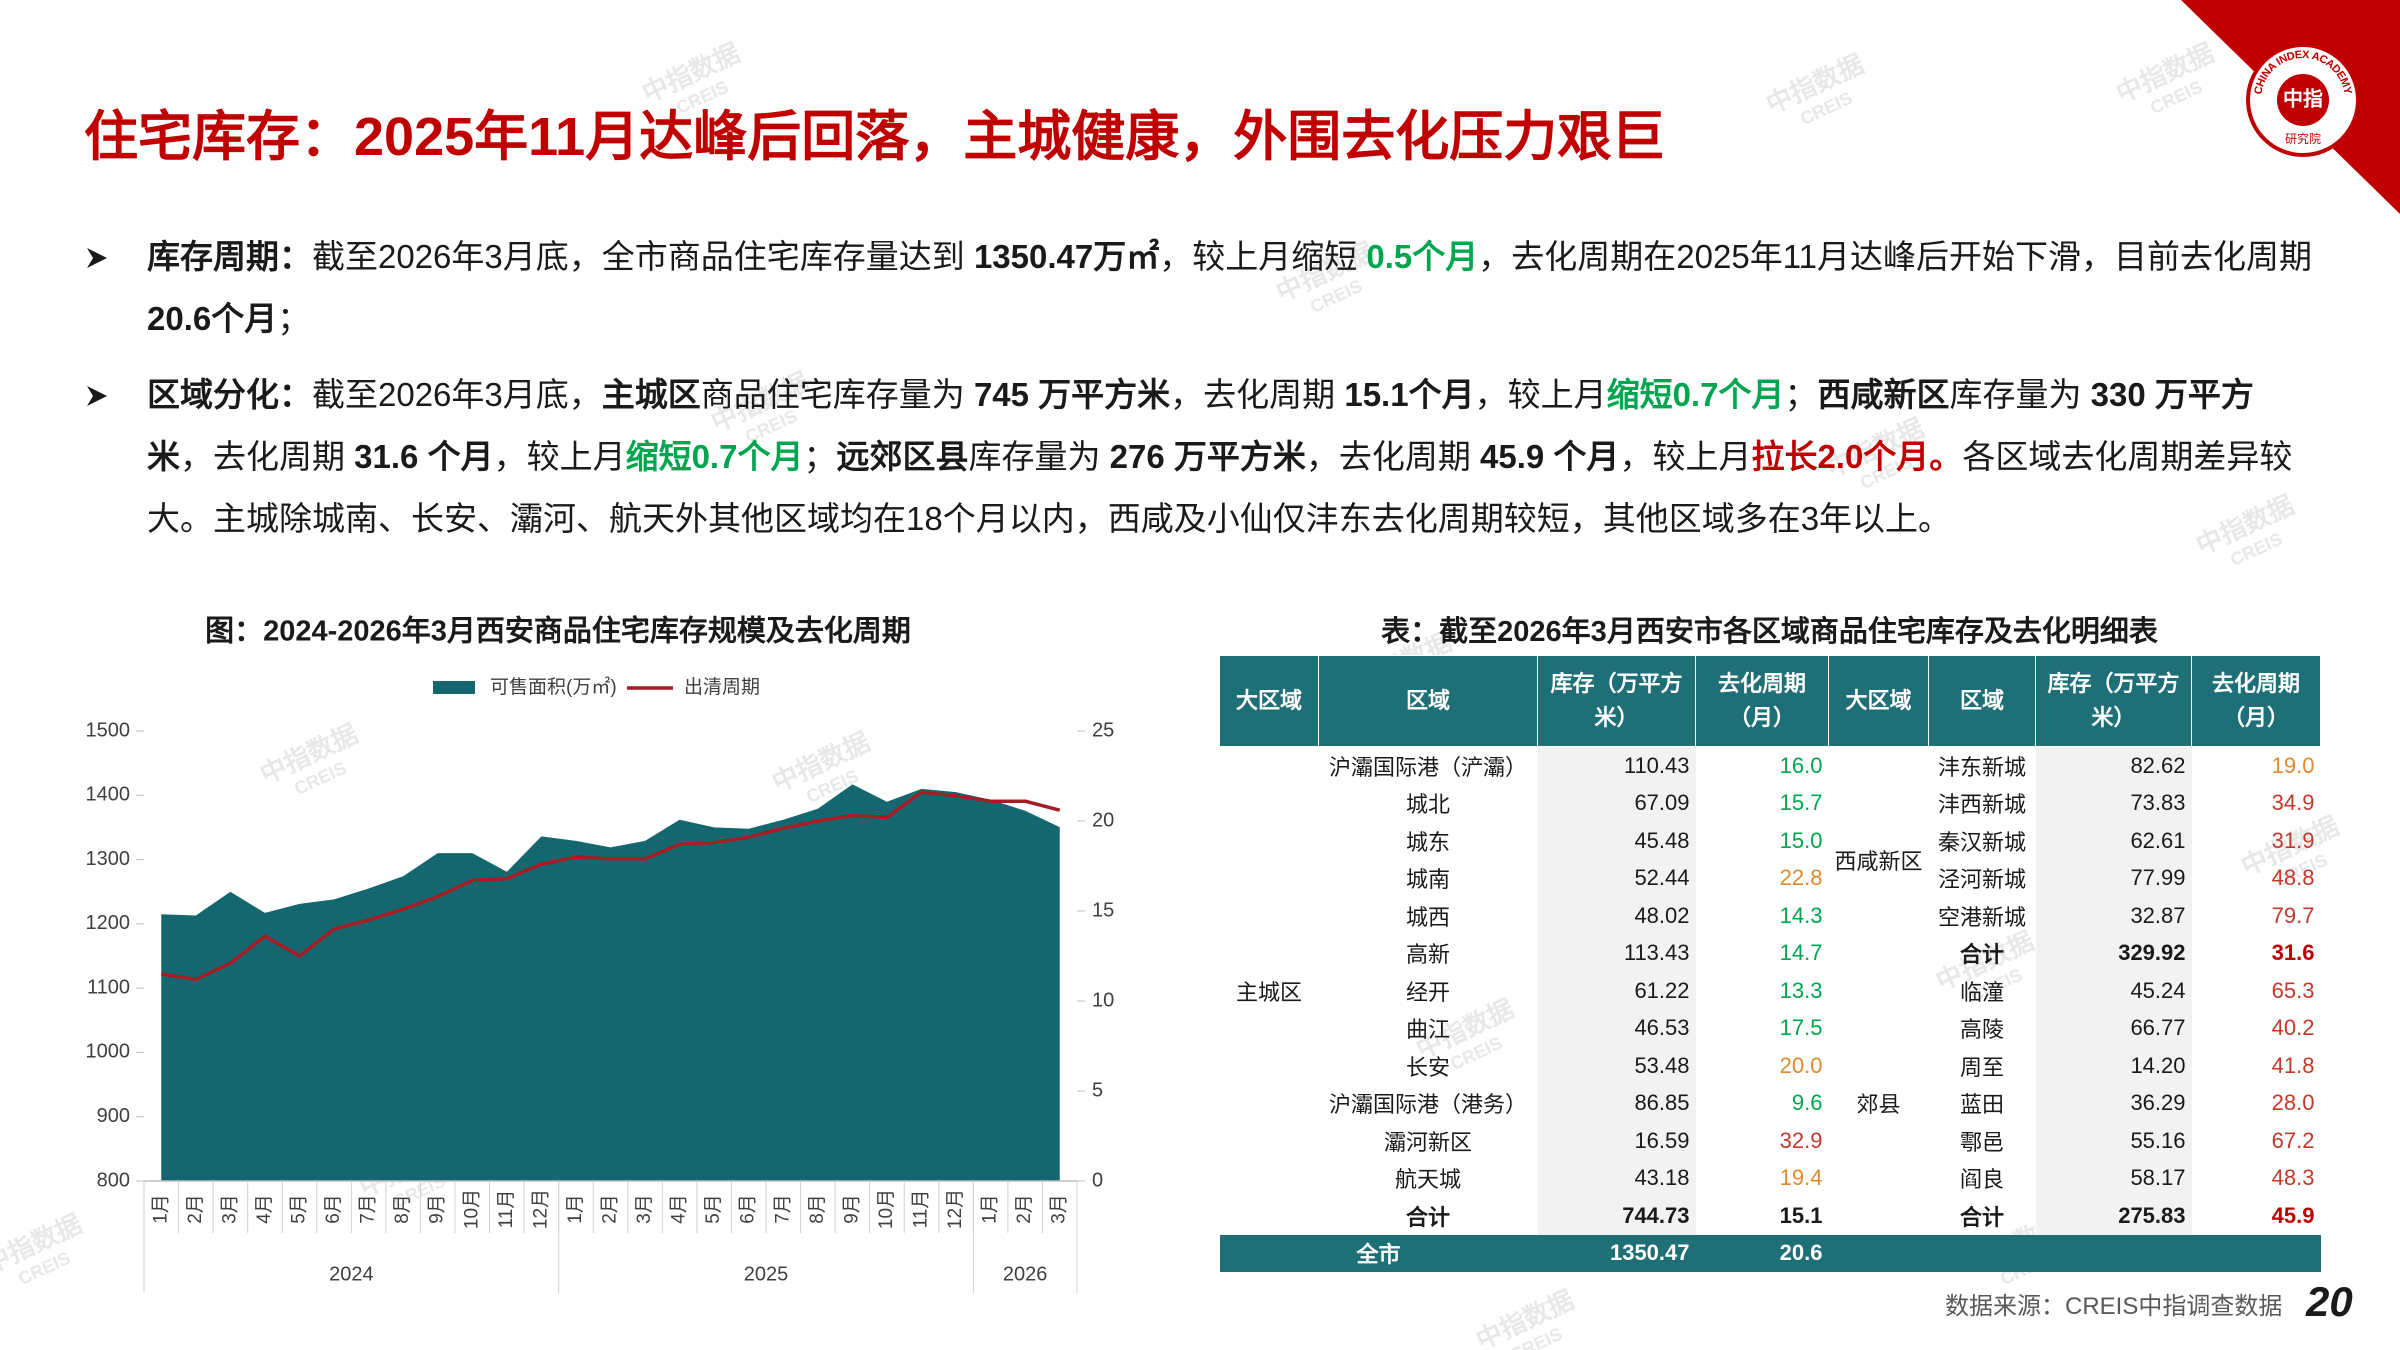  Describe the element at coordinates (1427, 1105) in the screenshot. I see `region-cell: 沪灞国际港（港务）` at that location.